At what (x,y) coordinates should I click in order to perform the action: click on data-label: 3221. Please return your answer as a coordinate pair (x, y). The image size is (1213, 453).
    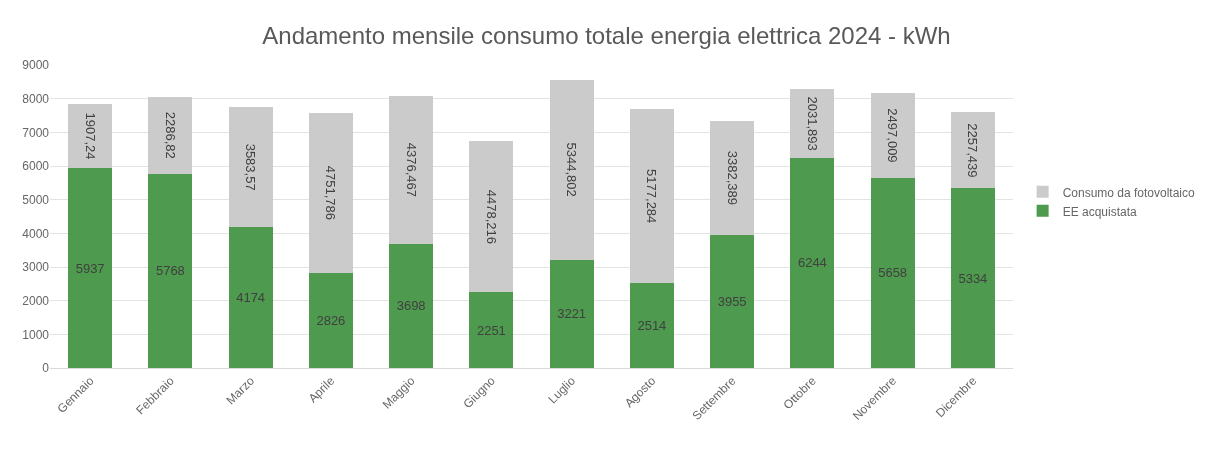
    Looking at the image, I should click on (572, 314).